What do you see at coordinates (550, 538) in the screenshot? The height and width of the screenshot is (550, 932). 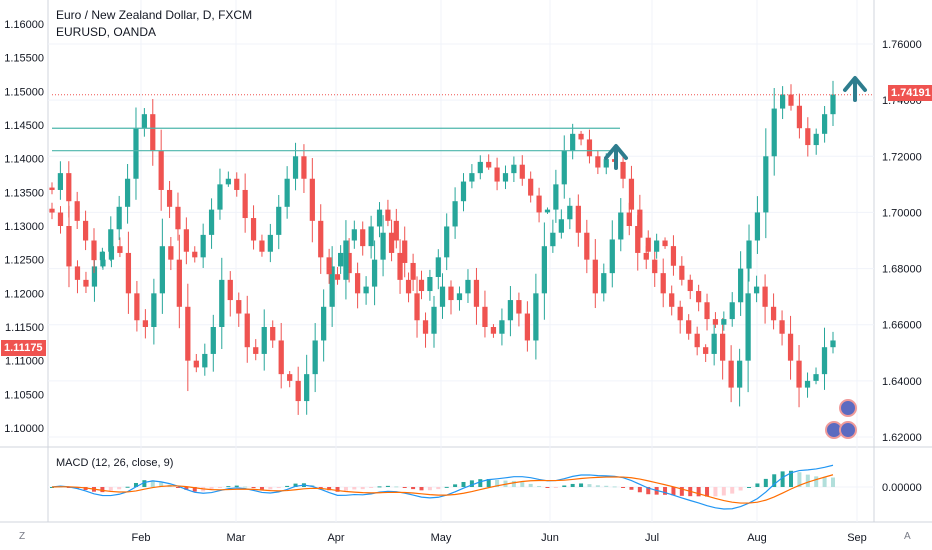 I see `x-tick-label: Jun` at bounding box center [550, 538].